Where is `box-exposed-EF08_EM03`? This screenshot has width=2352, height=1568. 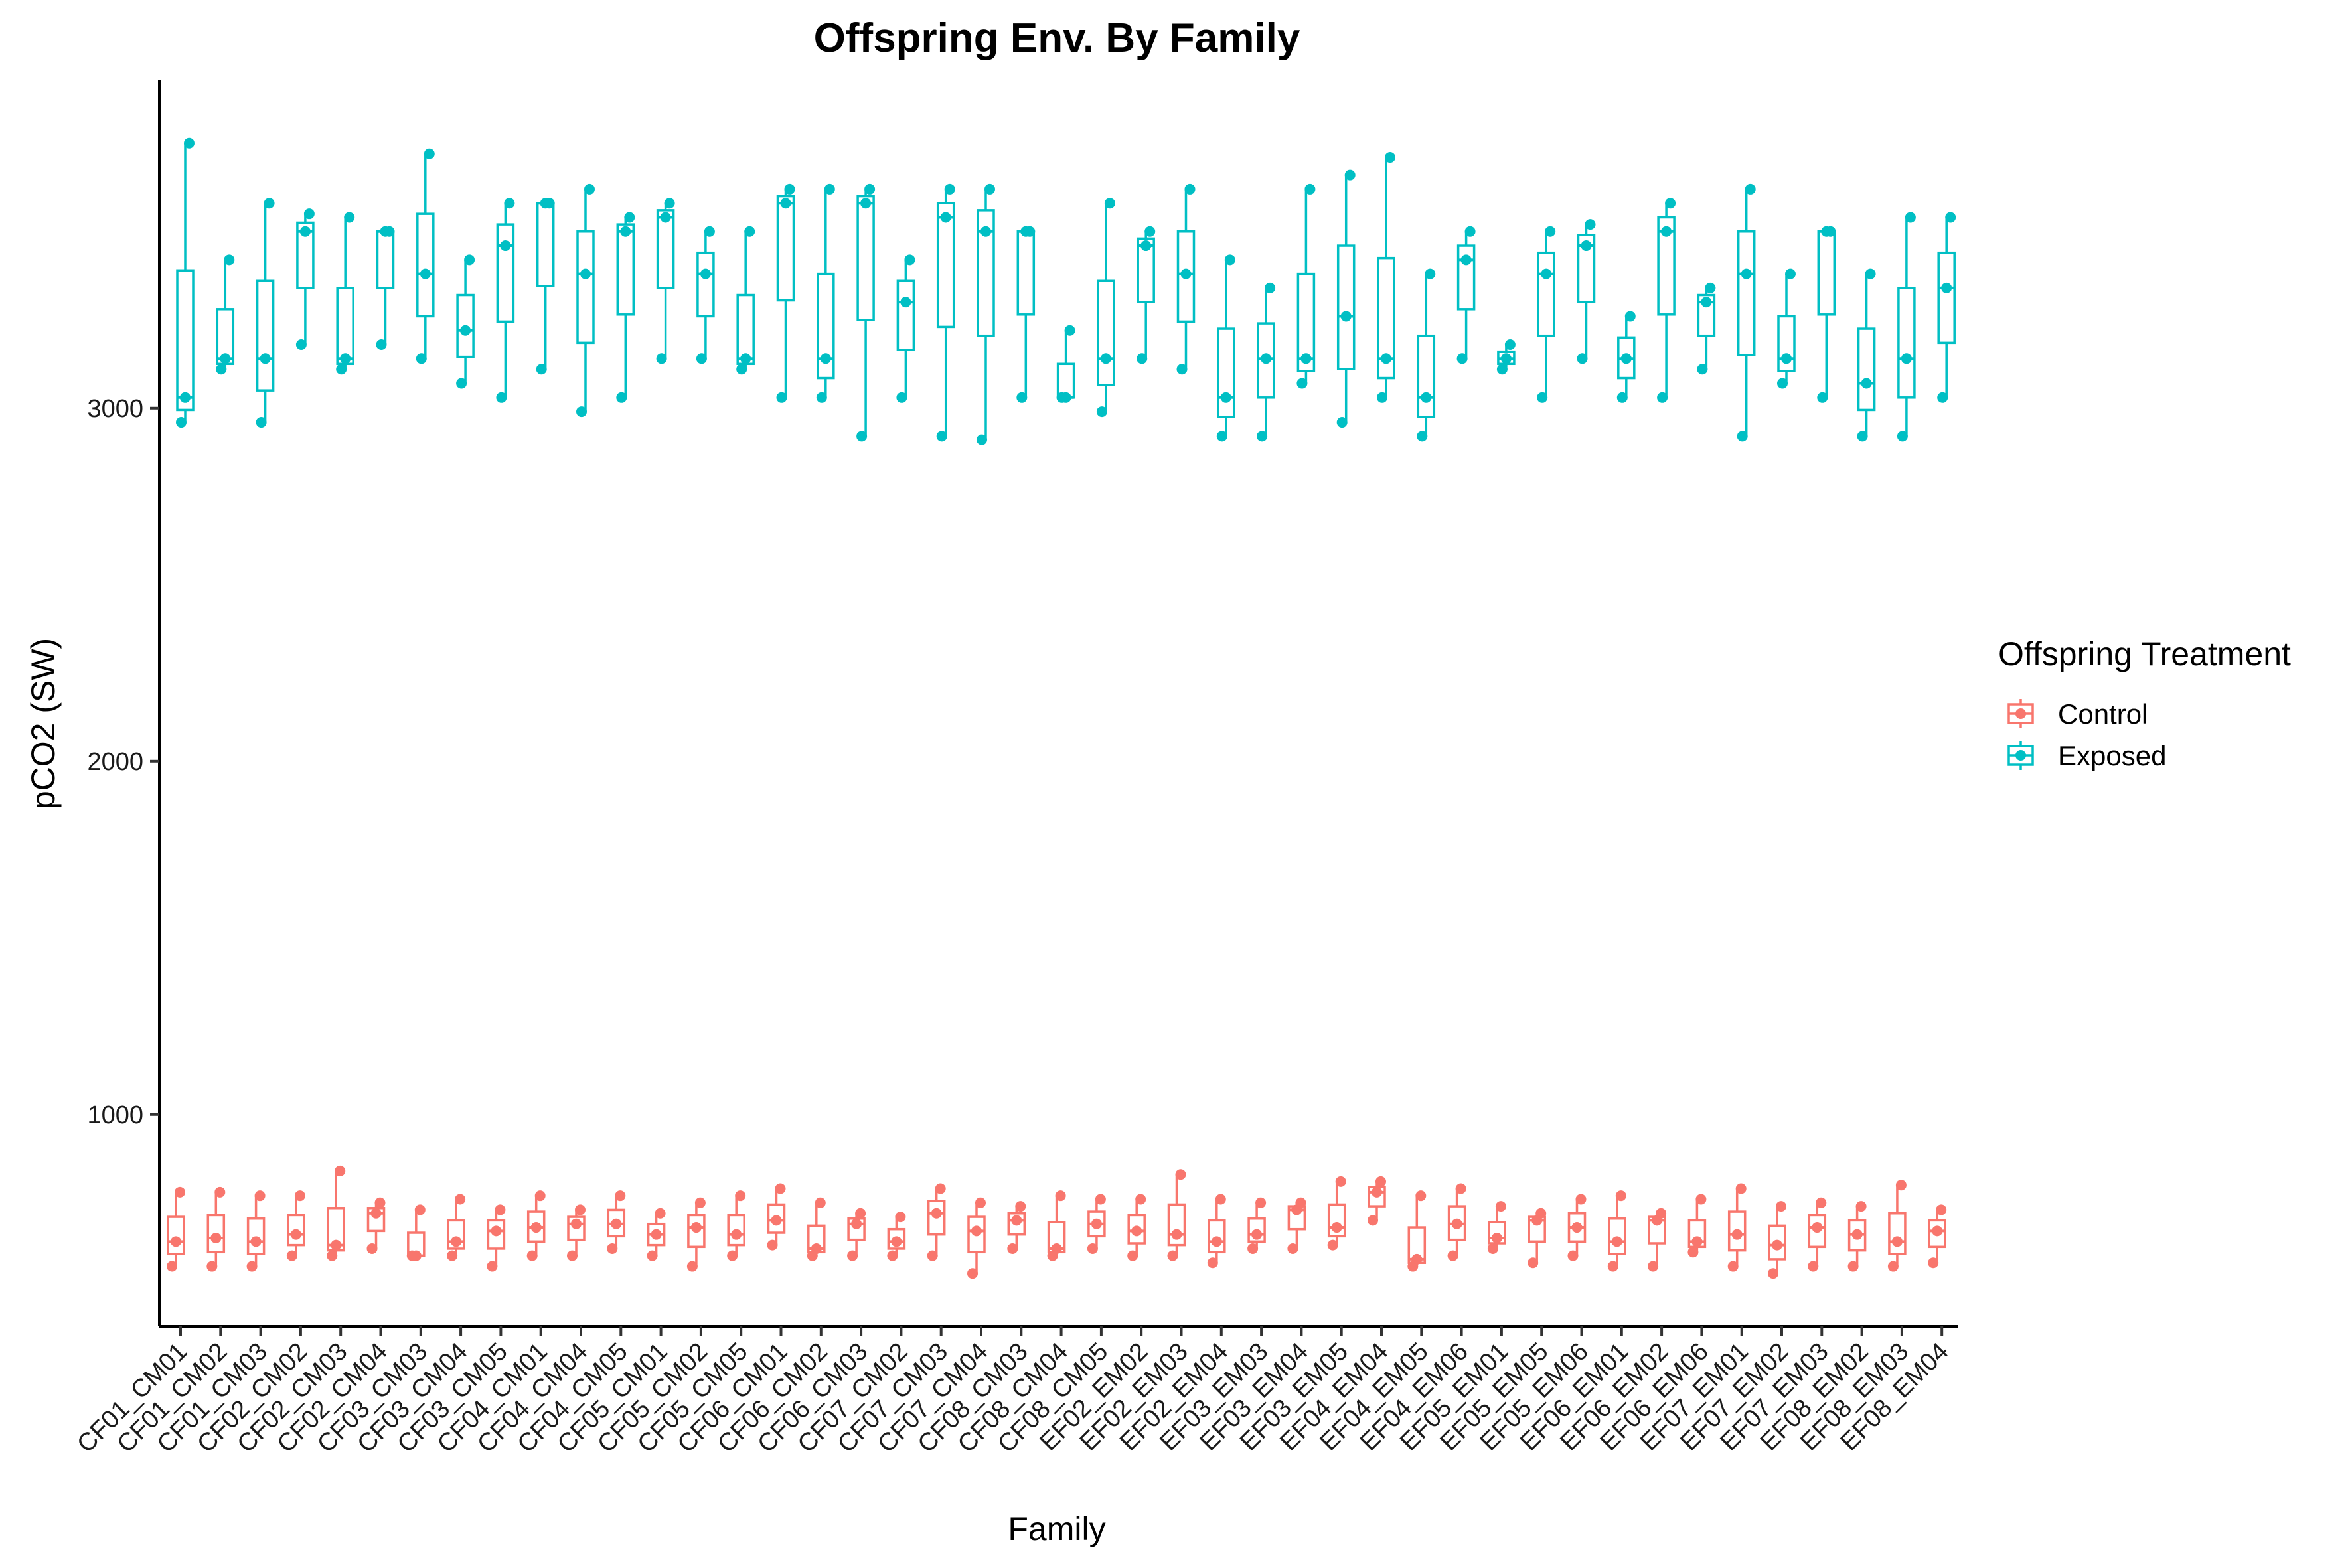
box-exposed-EF08_EM03 is located at coordinates (1906, 327).